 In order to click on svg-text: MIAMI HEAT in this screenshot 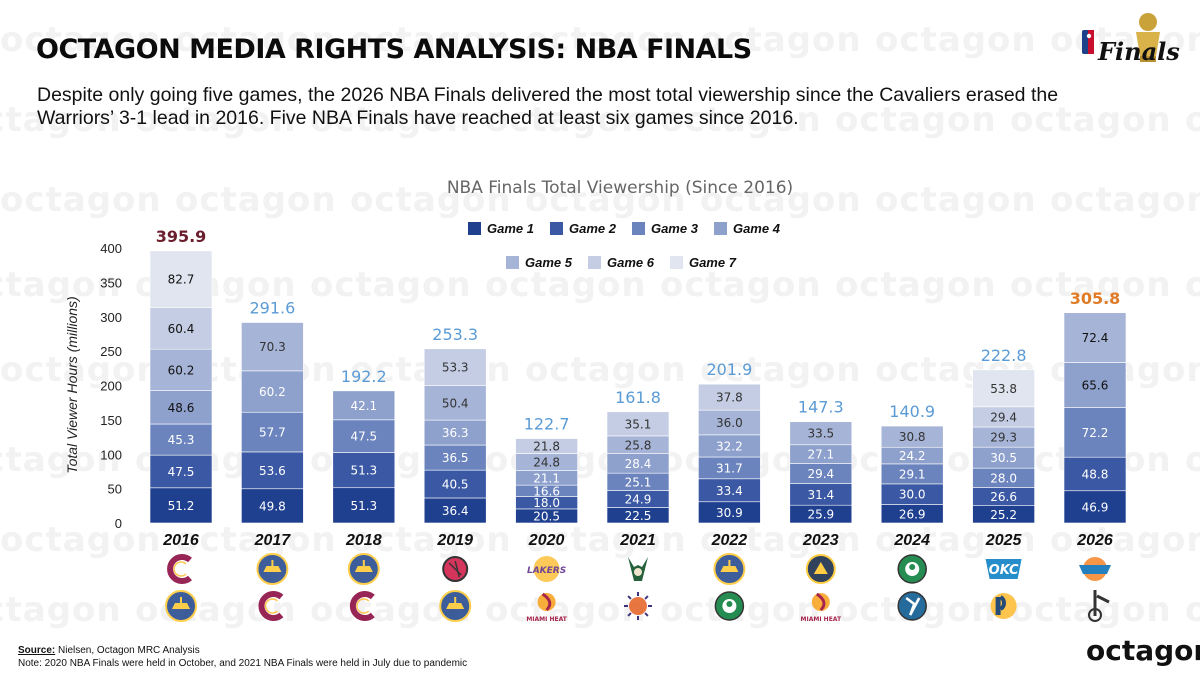, I will do `click(546, 619)`.